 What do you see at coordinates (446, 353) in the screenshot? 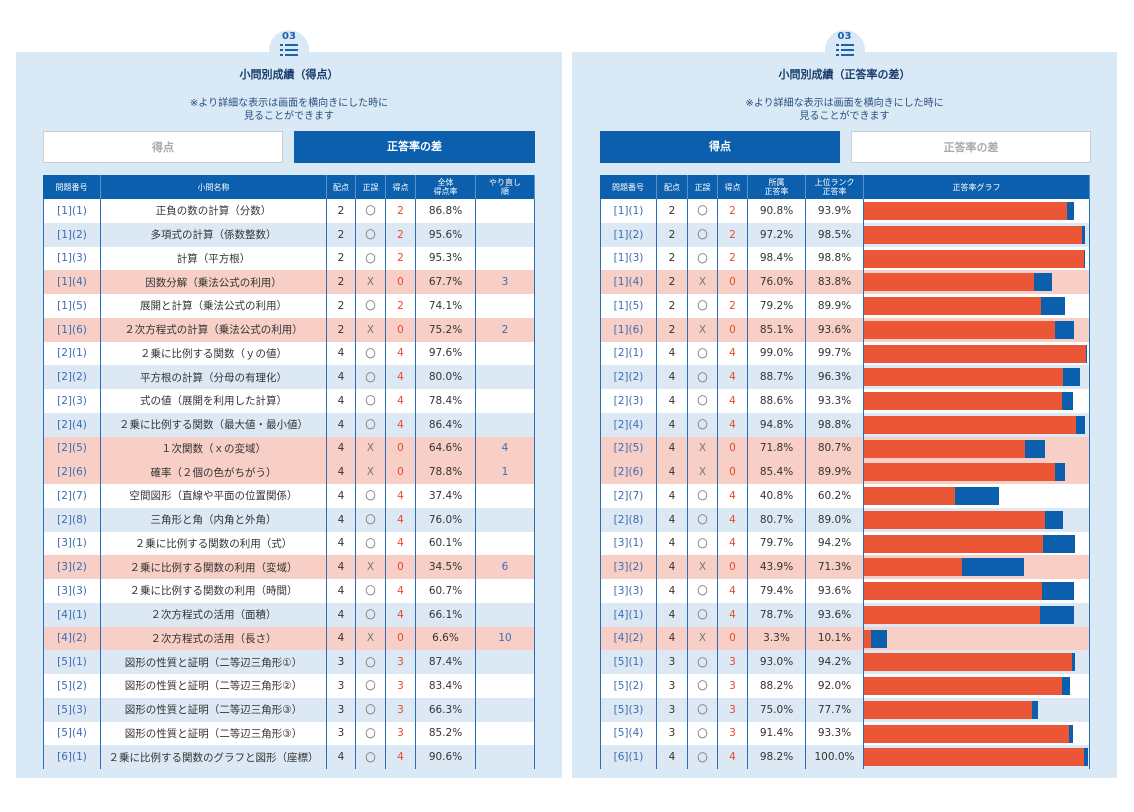
I see `table-cell: 97.6%` at bounding box center [446, 353].